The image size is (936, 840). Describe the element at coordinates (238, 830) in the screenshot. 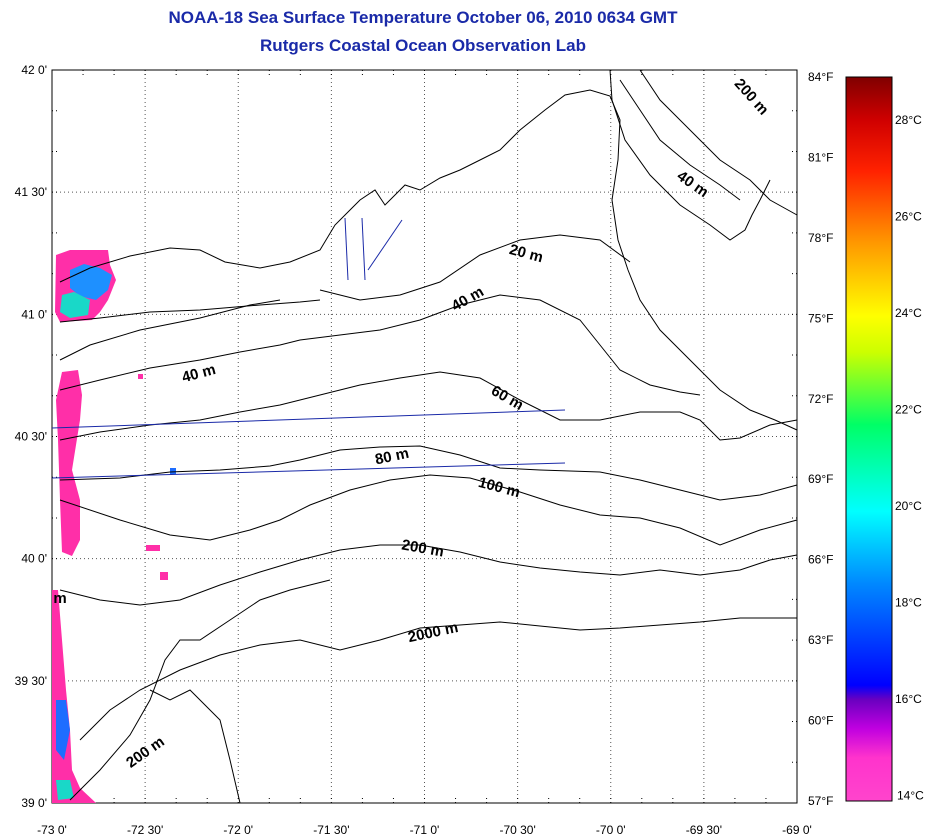

I see `x-tick-label: -72 0'` at that location.